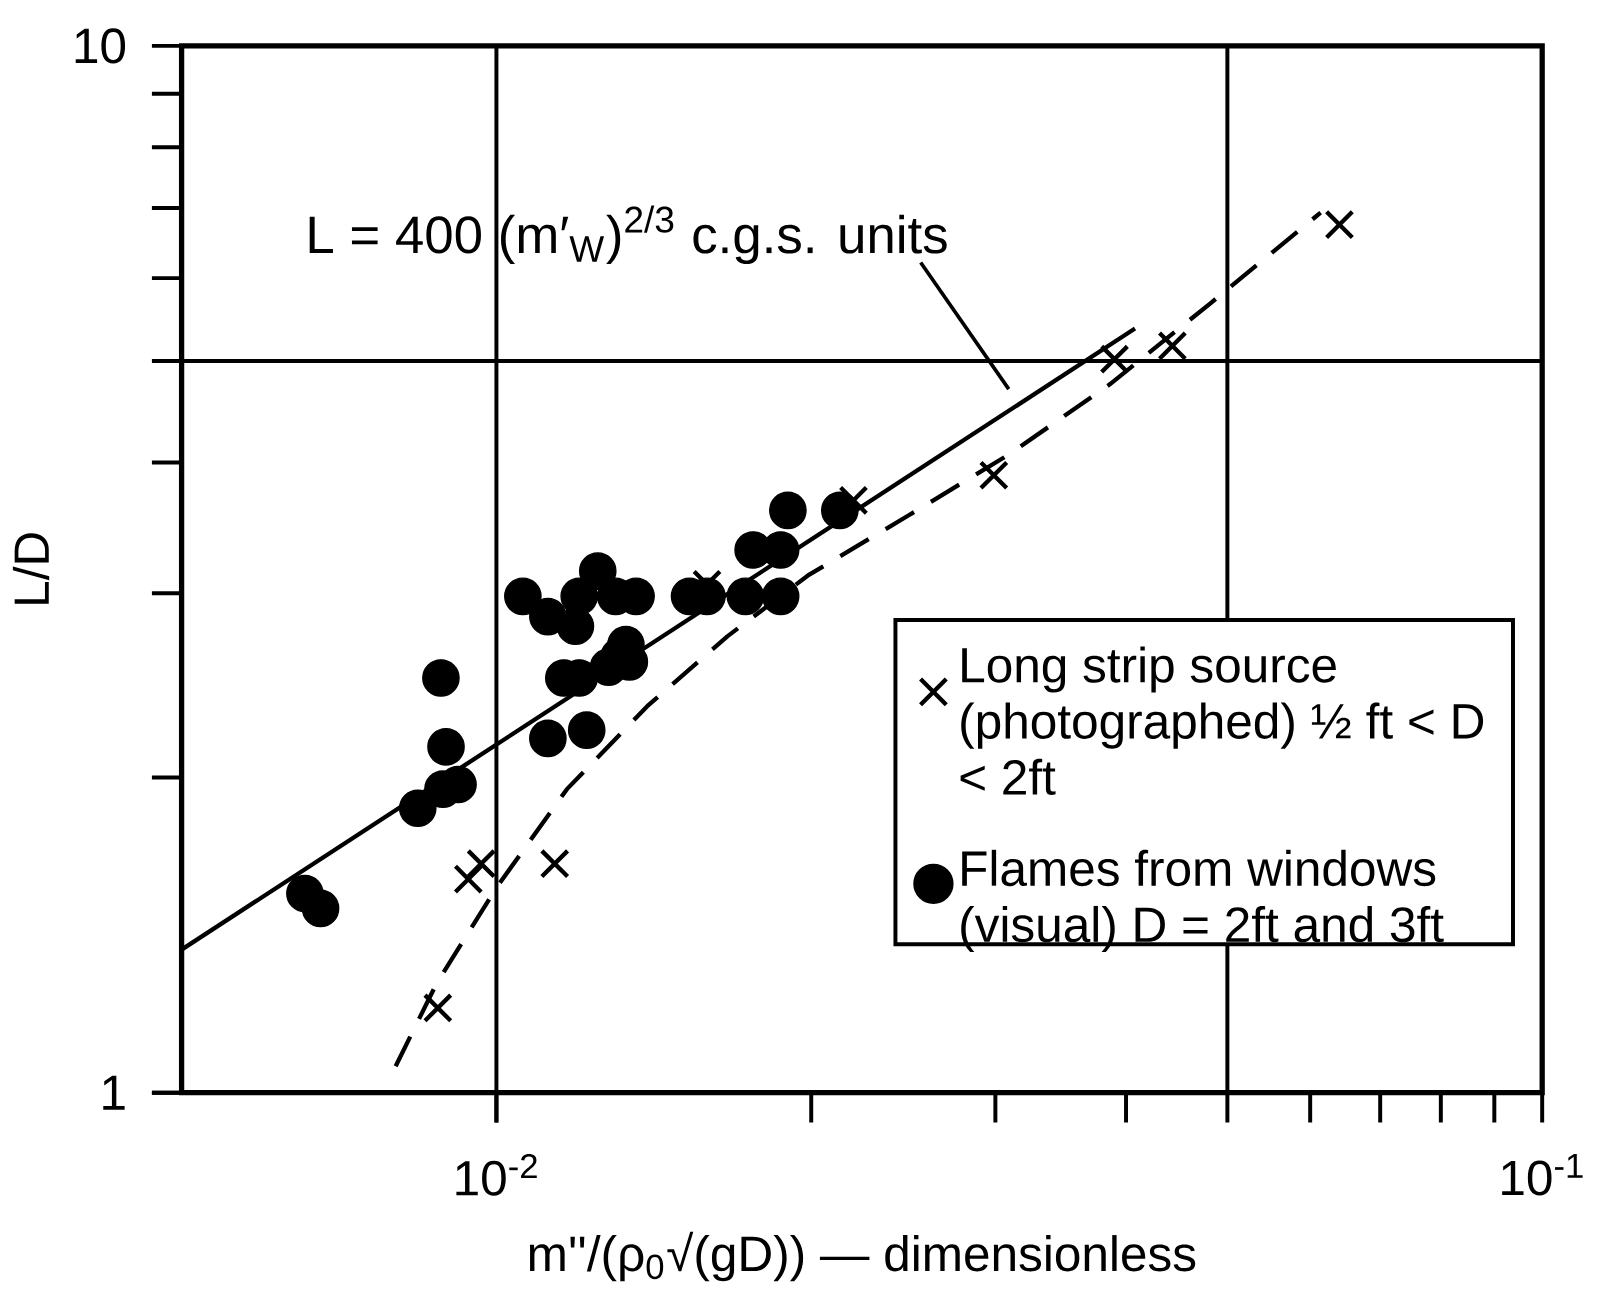  What do you see at coordinates (1542, 1174) in the screenshot?
I see `x-tick-label: 10$^{-1}$` at bounding box center [1542, 1174].